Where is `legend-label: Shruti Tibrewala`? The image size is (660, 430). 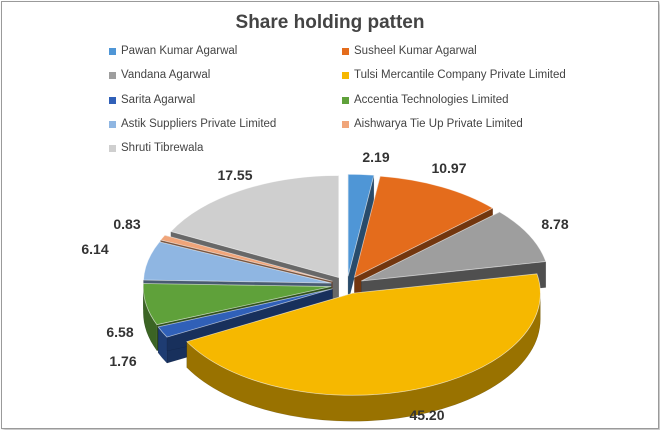
legend-label: Shruti Tibrewala is located at coordinates (162, 148).